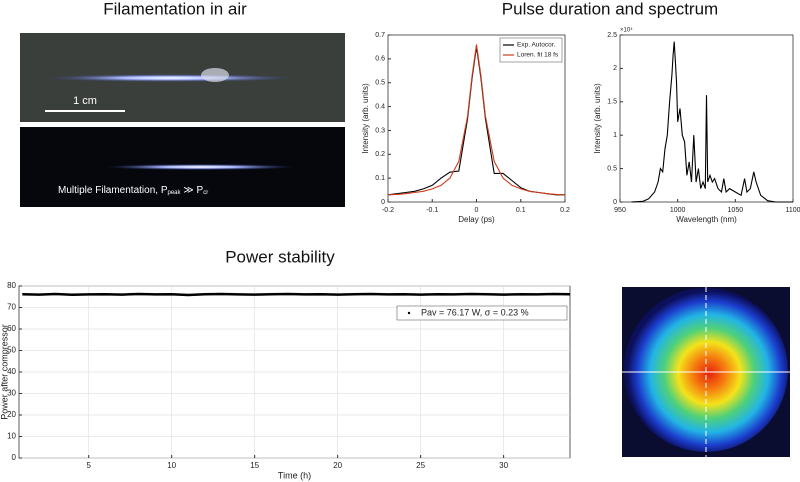 This screenshot has width=800, height=482. Describe the element at coordinates (175, 9) in the screenshot. I see `panel-title: Filamentation in air` at that location.